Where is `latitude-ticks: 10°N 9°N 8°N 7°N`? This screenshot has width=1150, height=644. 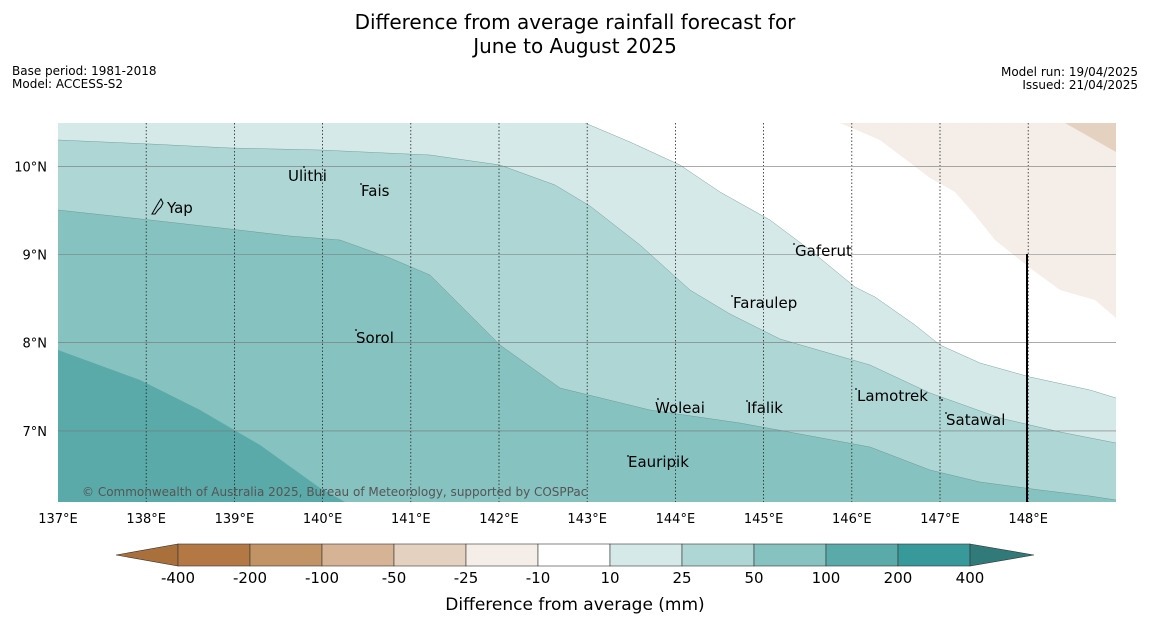
latitude-ticks: 10°N 9°N 8°N 7°N is located at coordinates (30, 300).